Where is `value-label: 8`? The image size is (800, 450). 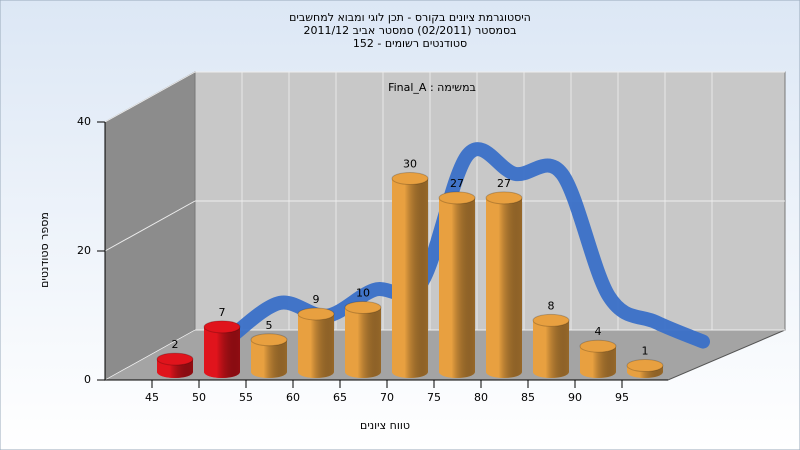 value-label: 8 is located at coordinates (551, 305).